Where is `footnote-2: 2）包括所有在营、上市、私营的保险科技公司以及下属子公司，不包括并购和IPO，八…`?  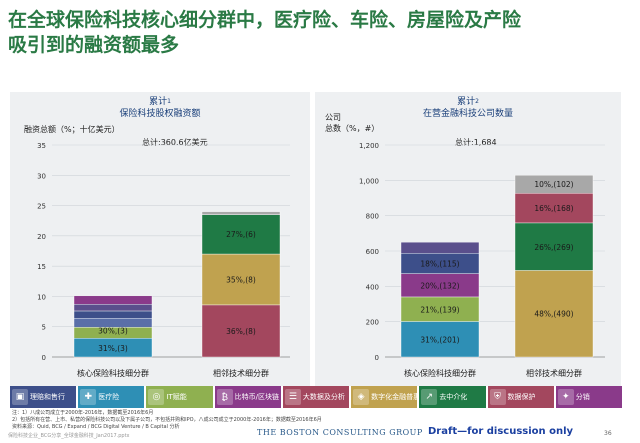
footnote-2: 2）包括所有在营、上市、私营的保险科技公司以及下属子公司，不包括并购和IPO，八… is located at coordinates (167, 420).